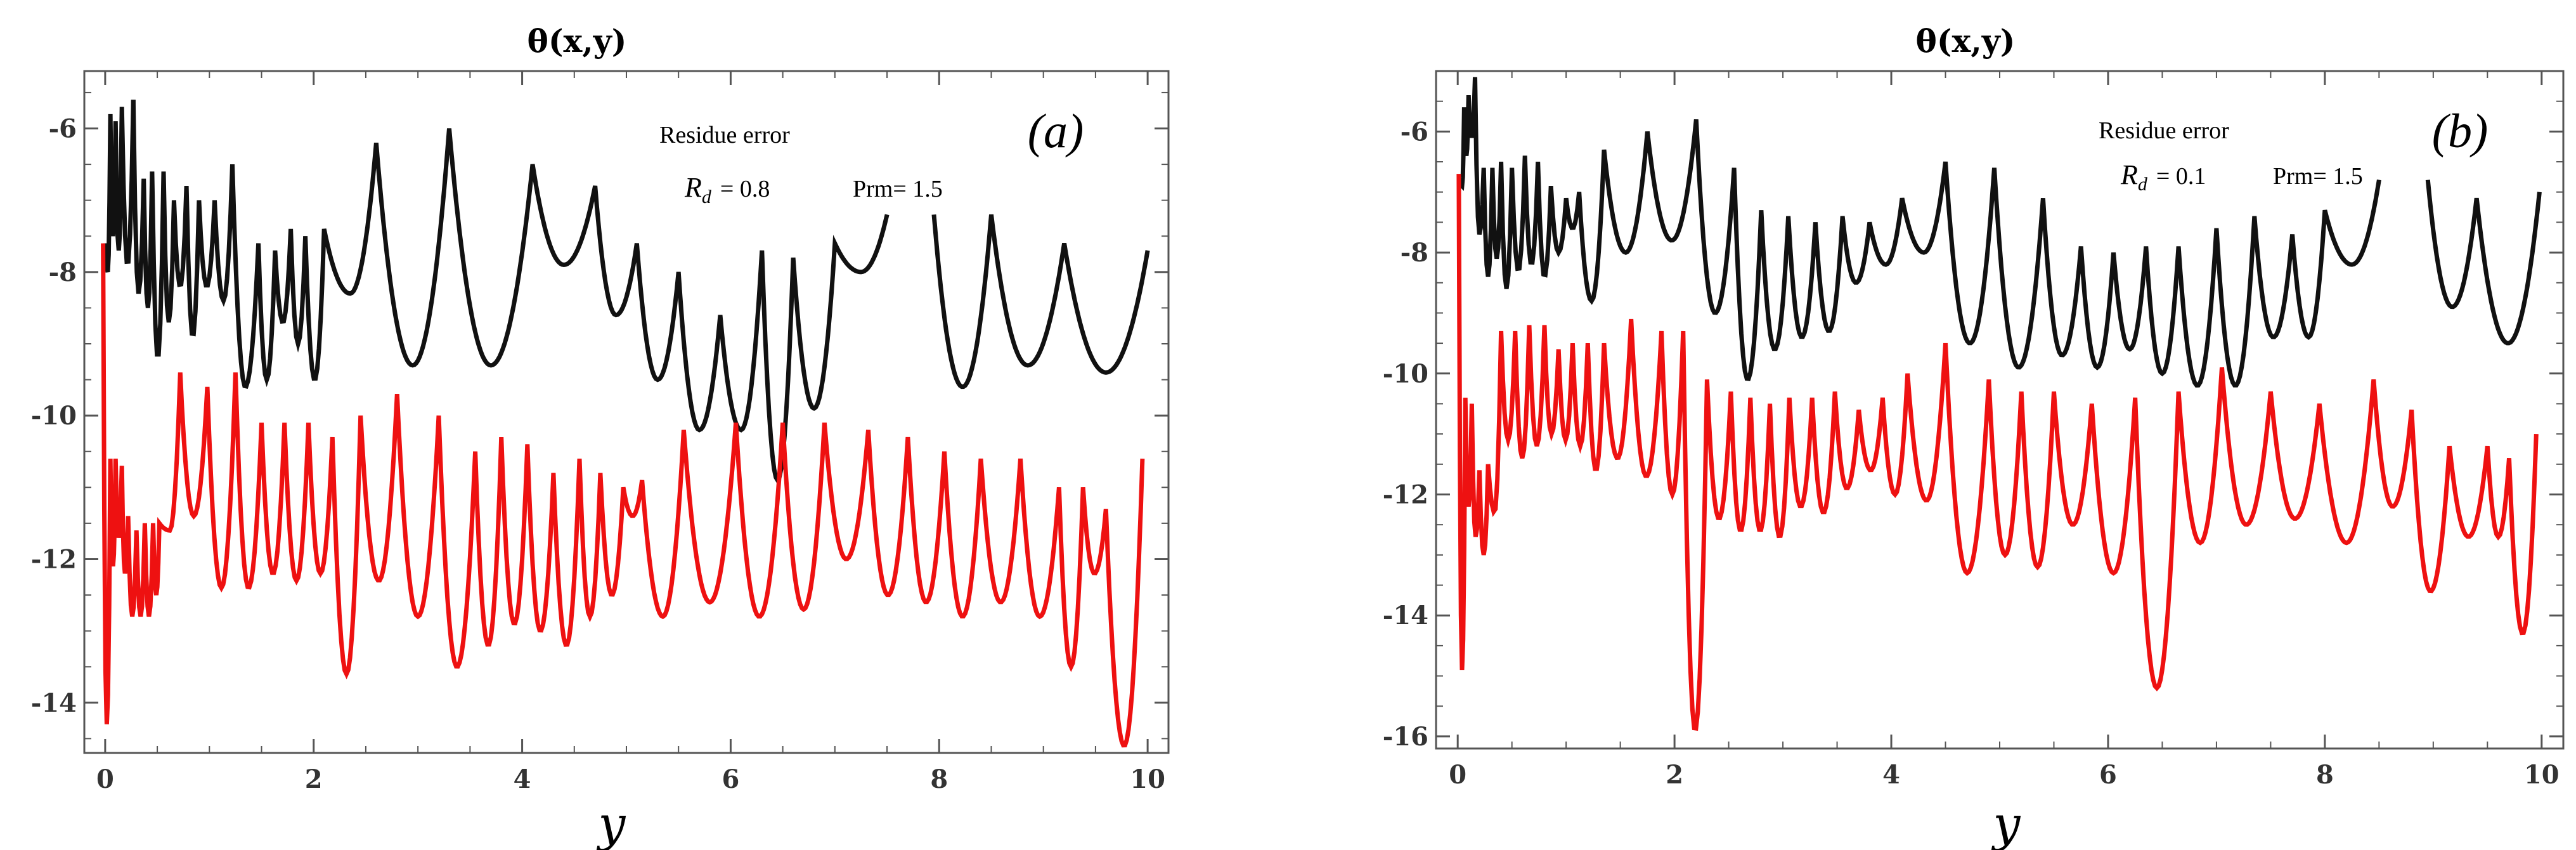 The image size is (2576, 850). I want to click on chart-title-a: θ(x,y), so click(577, 41).